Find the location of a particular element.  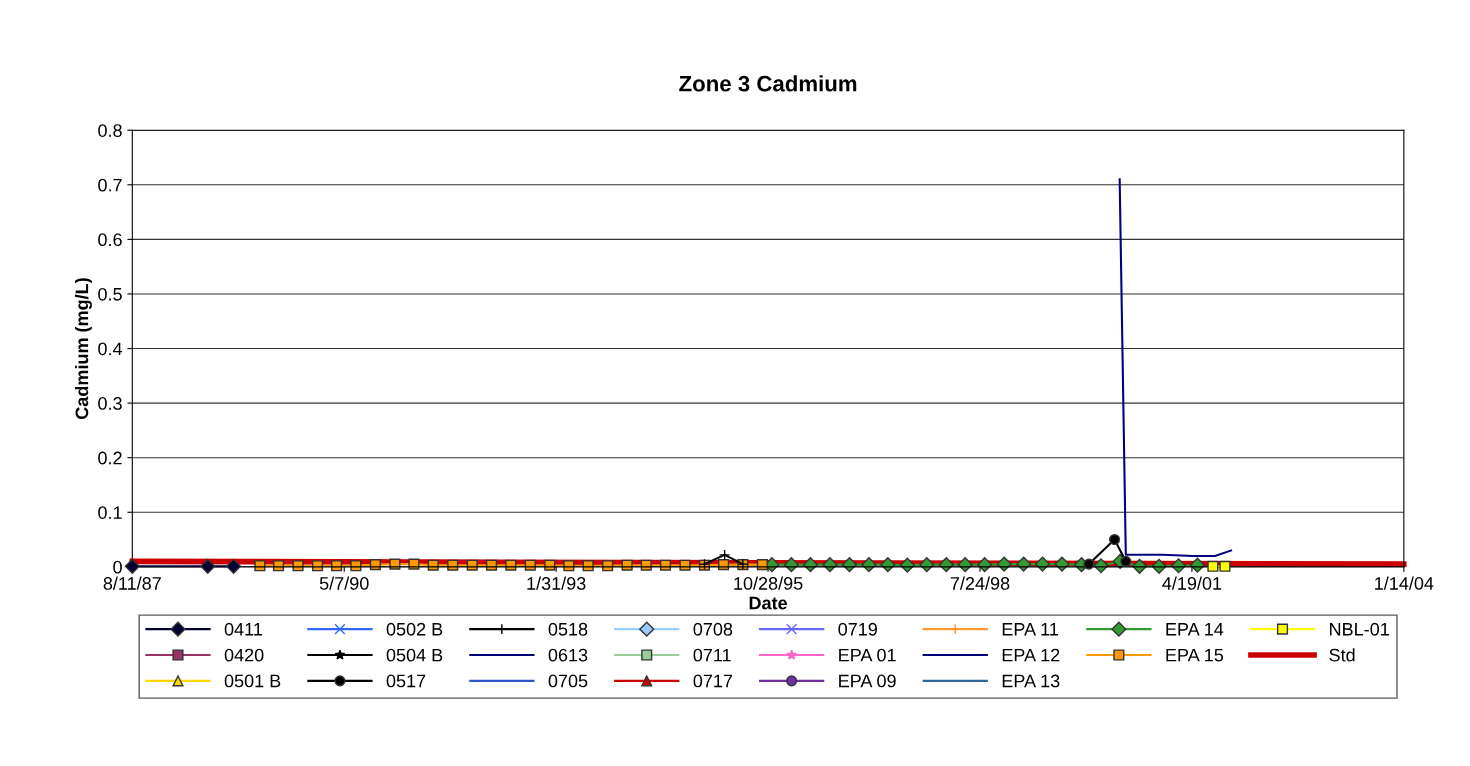

legend-label: EPA 01 is located at coordinates (867, 655).